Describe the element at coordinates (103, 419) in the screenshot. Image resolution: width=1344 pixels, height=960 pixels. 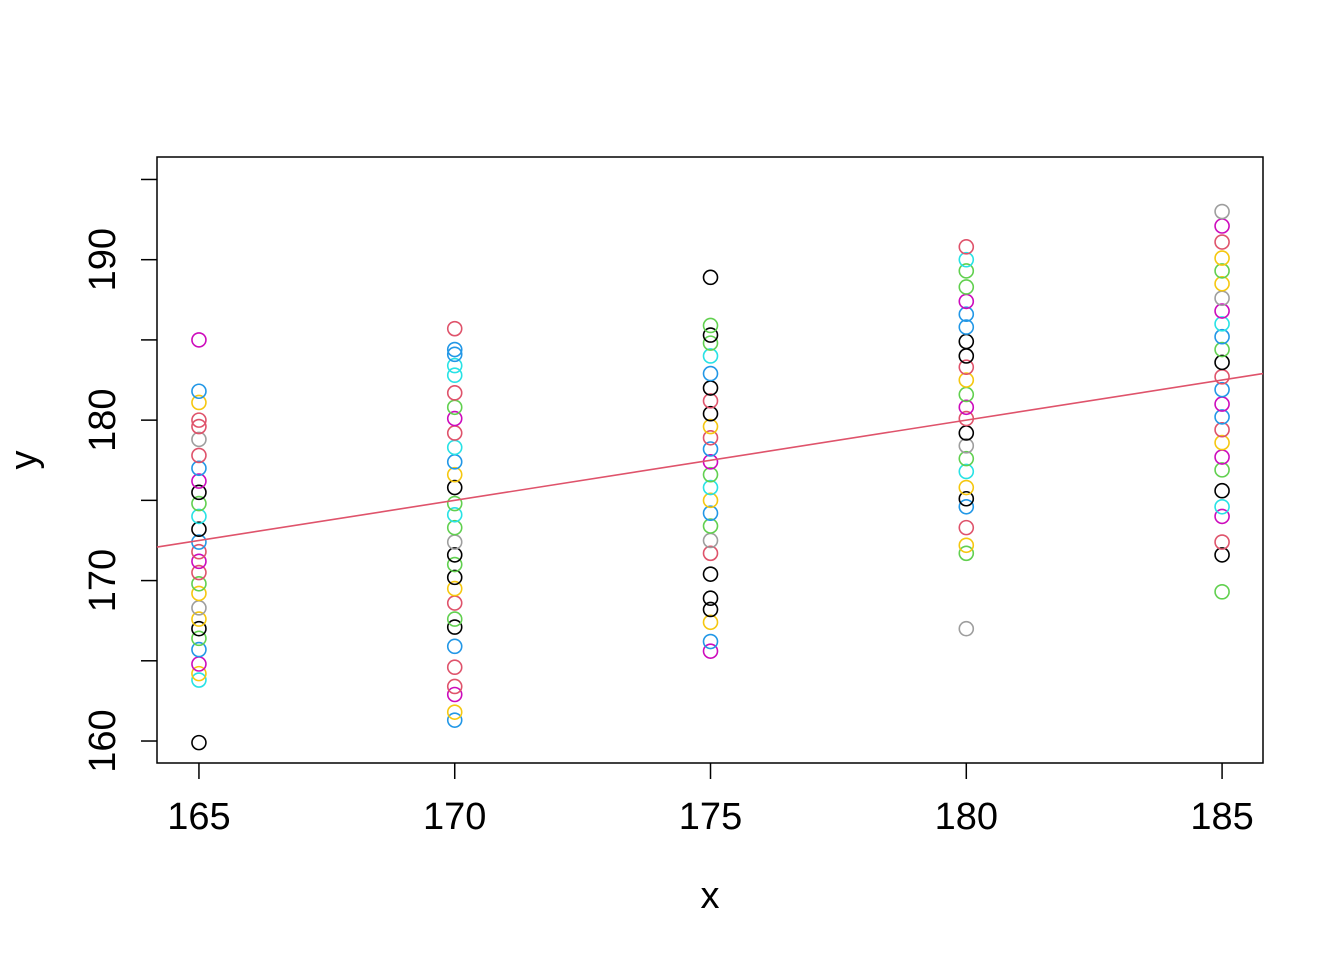
I see `y-tick-label: 180` at that location.